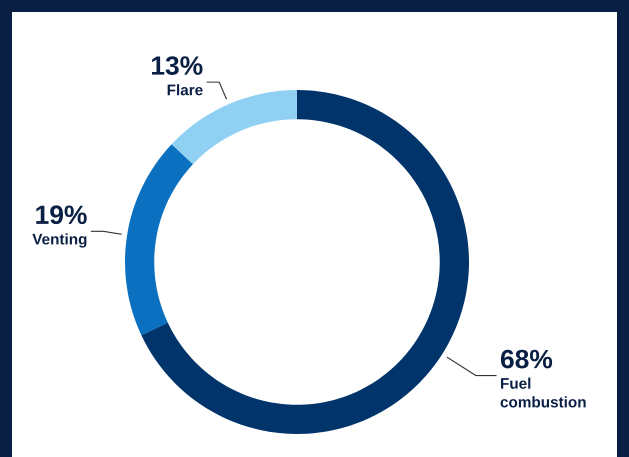 This screenshot has width=629, height=457. I want to click on data-label: 13%, so click(177, 65).